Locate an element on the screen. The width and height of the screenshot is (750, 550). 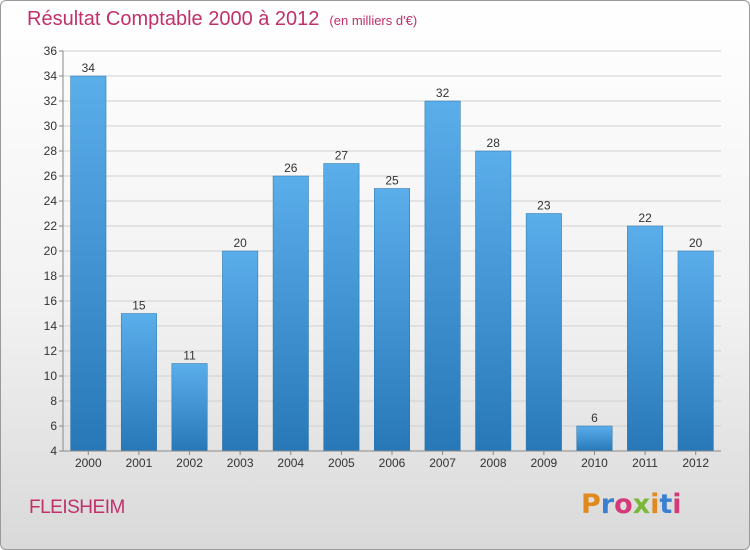
logo-letter: x is located at coordinates (641, 504).